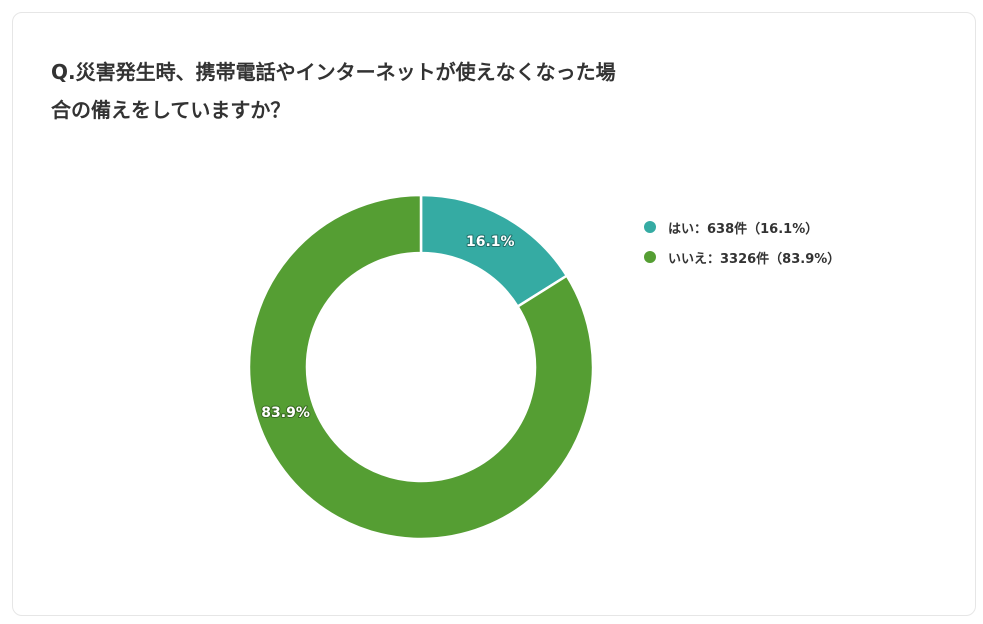 The image size is (983, 624). I want to click on chart-legend: はい：638件（16.1%） いいえ：3326件（83.9%）, so click(742, 242).